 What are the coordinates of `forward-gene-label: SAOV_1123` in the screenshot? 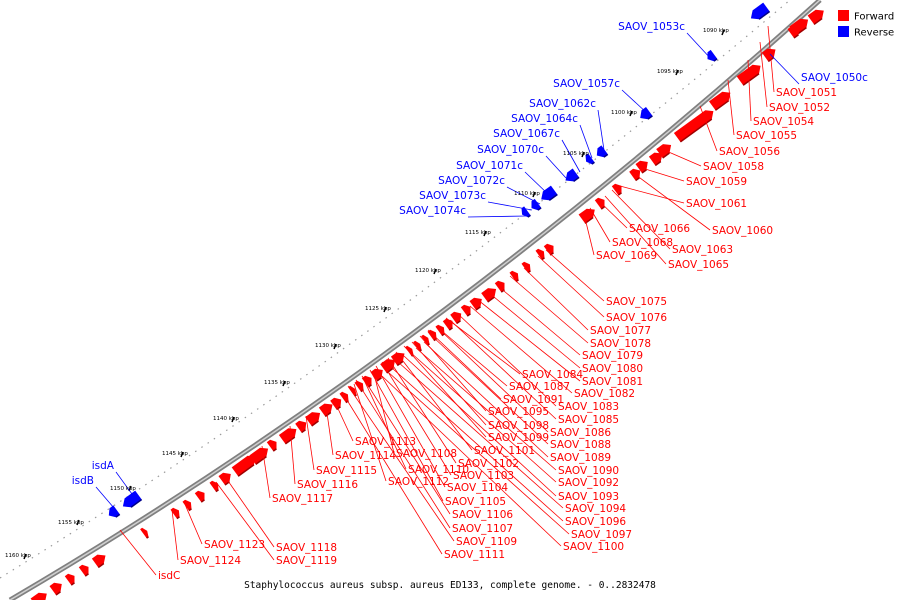 It's located at (234, 545).